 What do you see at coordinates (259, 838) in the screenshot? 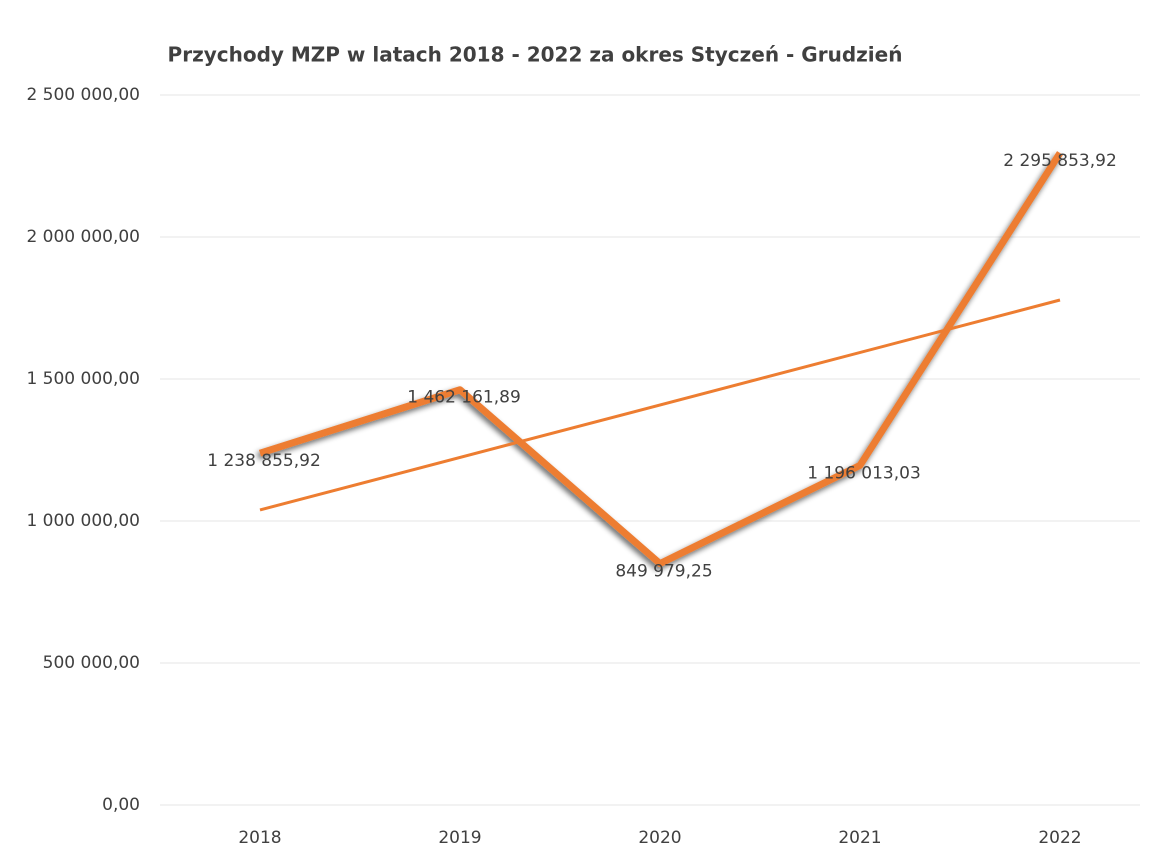
I see `x-tick-label: 2018` at bounding box center [259, 838].